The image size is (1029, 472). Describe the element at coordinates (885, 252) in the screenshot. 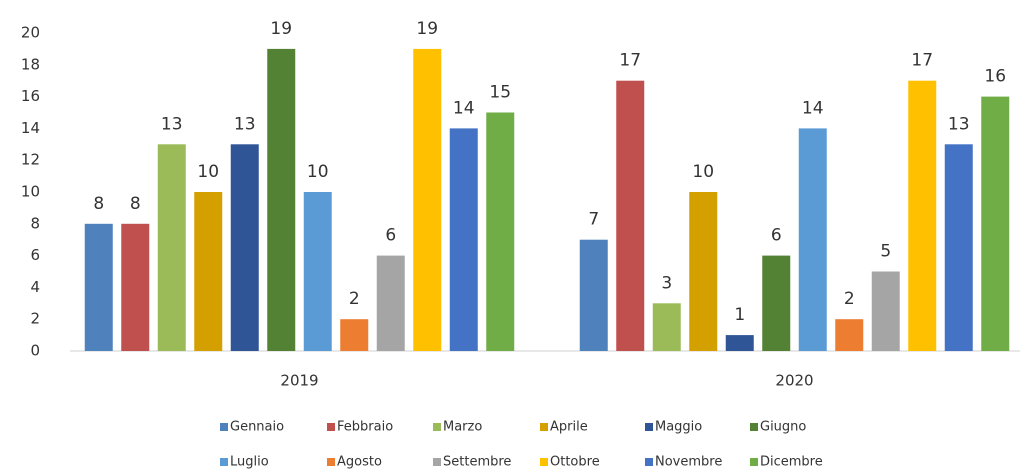

I see `value-label: 5` at that location.